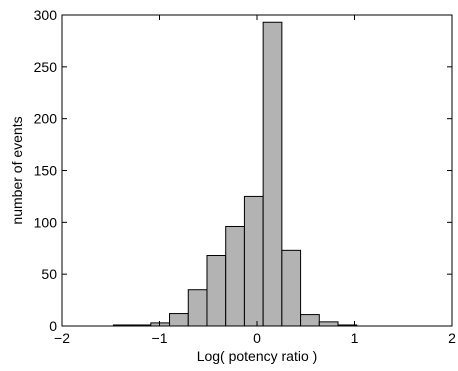  I want to click on x-axis-label: Log( potency ratio ), so click(257, 356).